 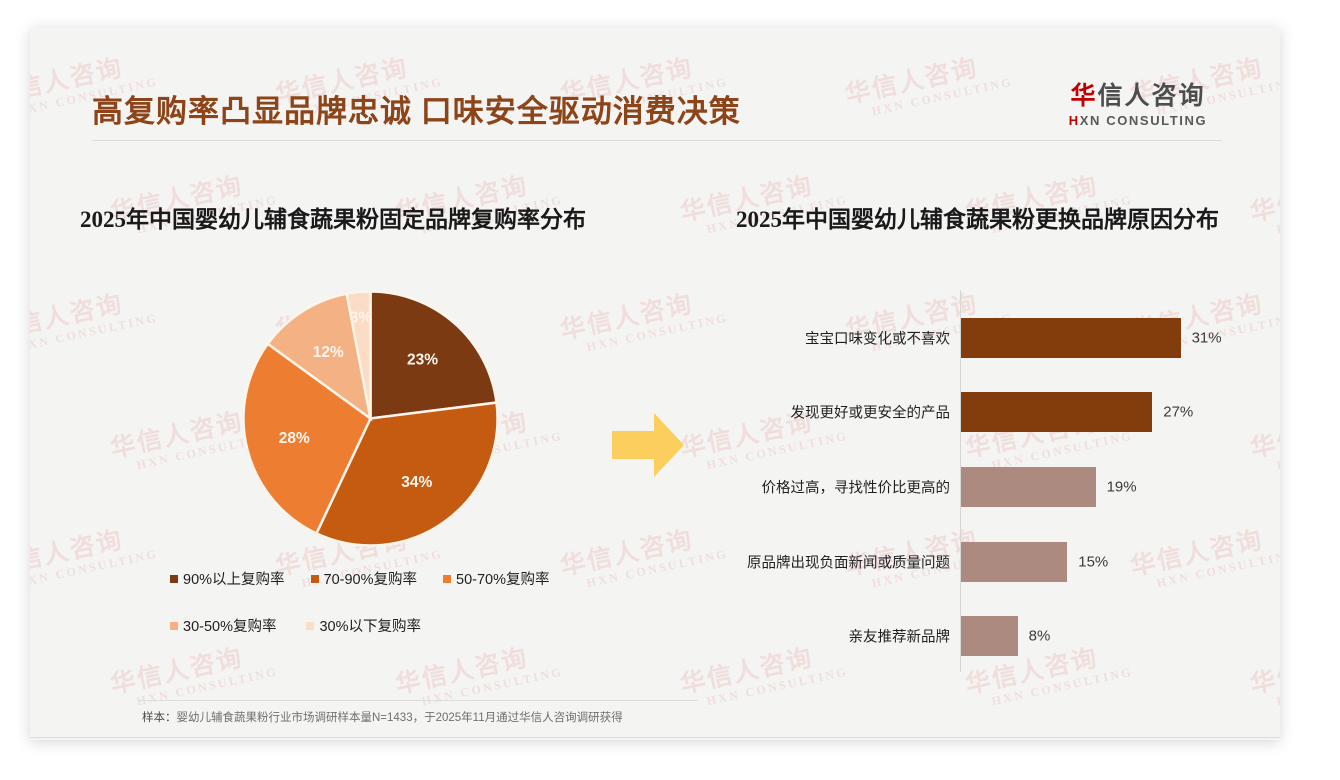 I want to click on right-arrow-icon, so click(x=648, y=447).